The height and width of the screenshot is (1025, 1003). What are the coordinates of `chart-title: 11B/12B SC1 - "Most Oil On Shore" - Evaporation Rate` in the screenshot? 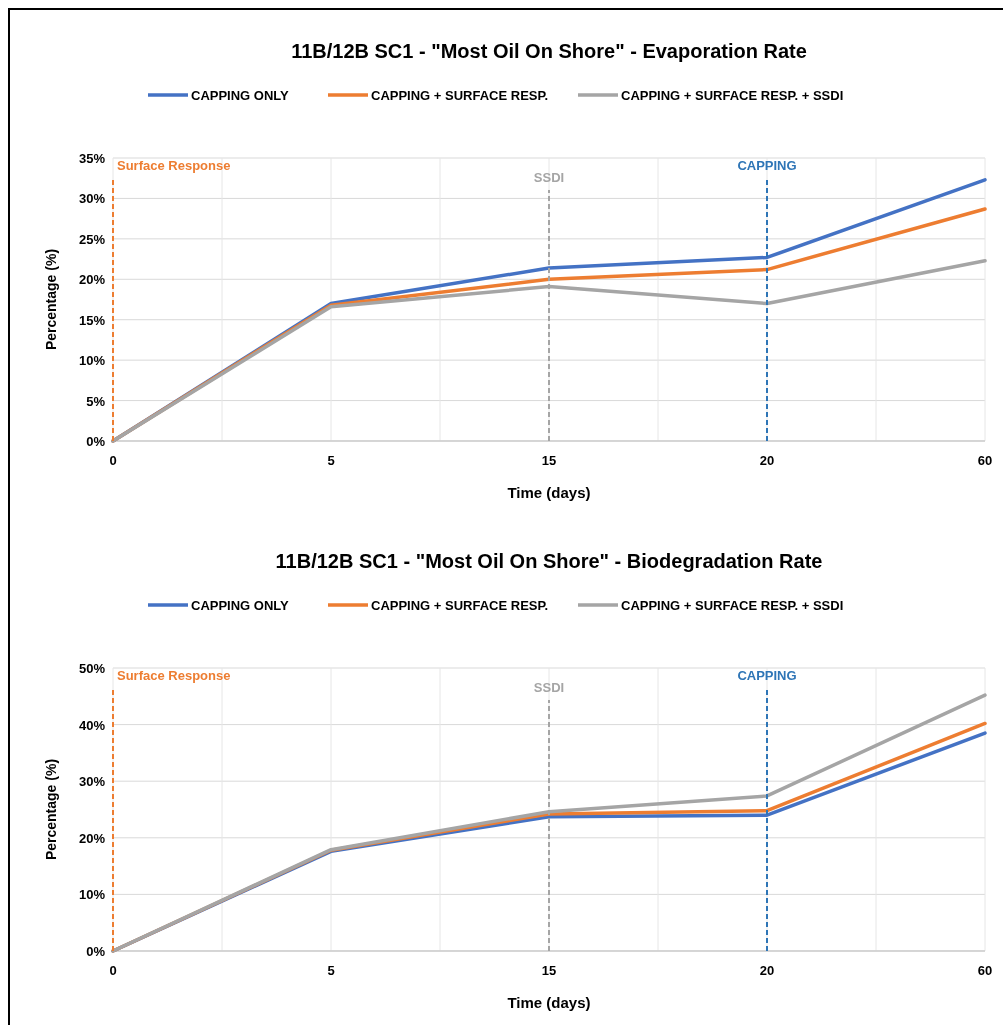 It's located at (549, 51).